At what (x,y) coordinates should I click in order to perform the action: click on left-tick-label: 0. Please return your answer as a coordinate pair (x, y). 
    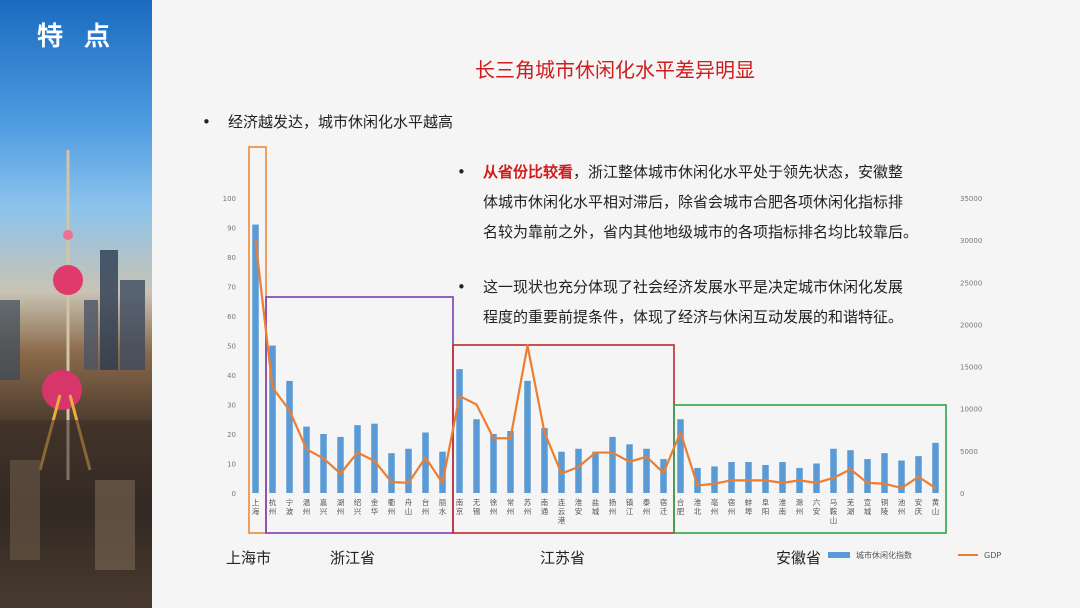
    Looking at the image, I should click on (234, 494).